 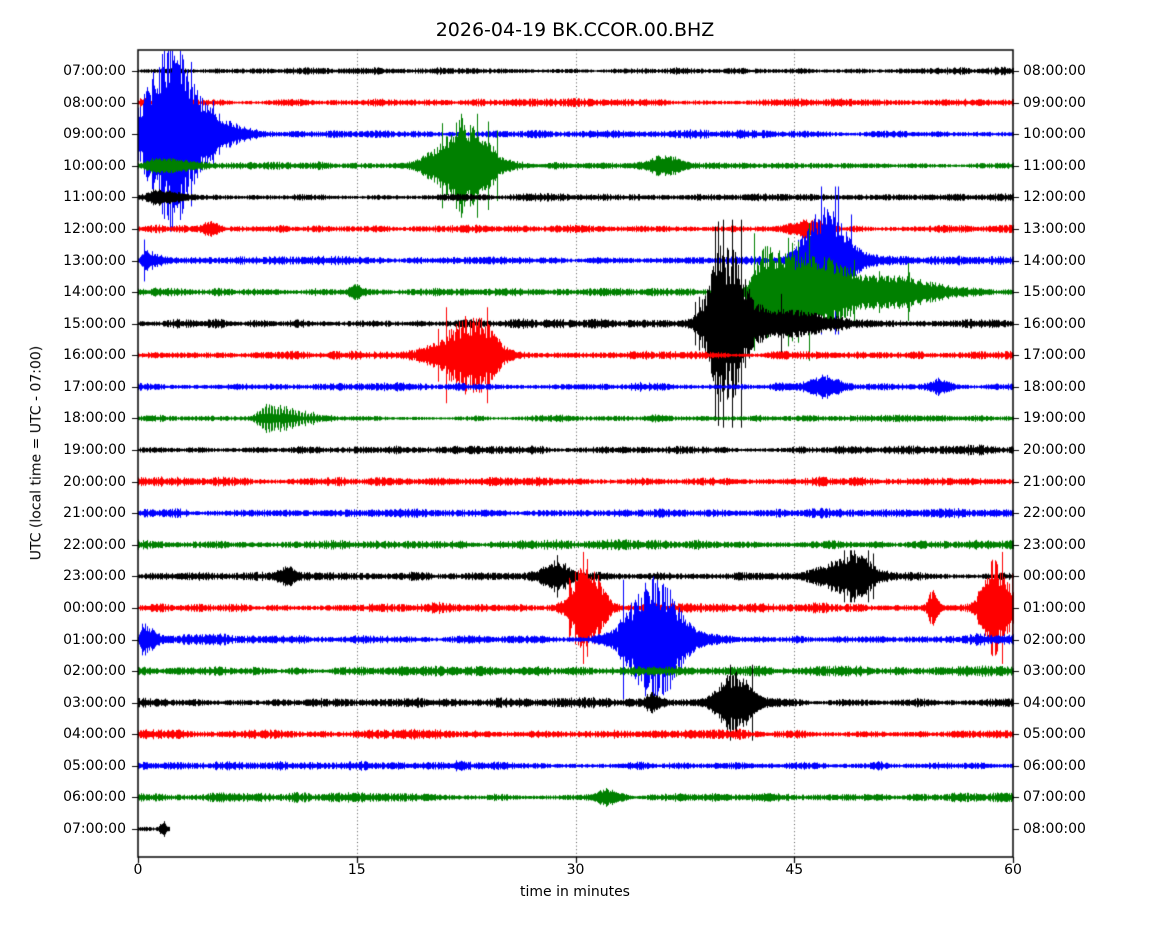 What do you see at coordinates (94, 765) in the screenshot?
I see `row-label-utc: 05:00:00` at bounding box center [94, 765].